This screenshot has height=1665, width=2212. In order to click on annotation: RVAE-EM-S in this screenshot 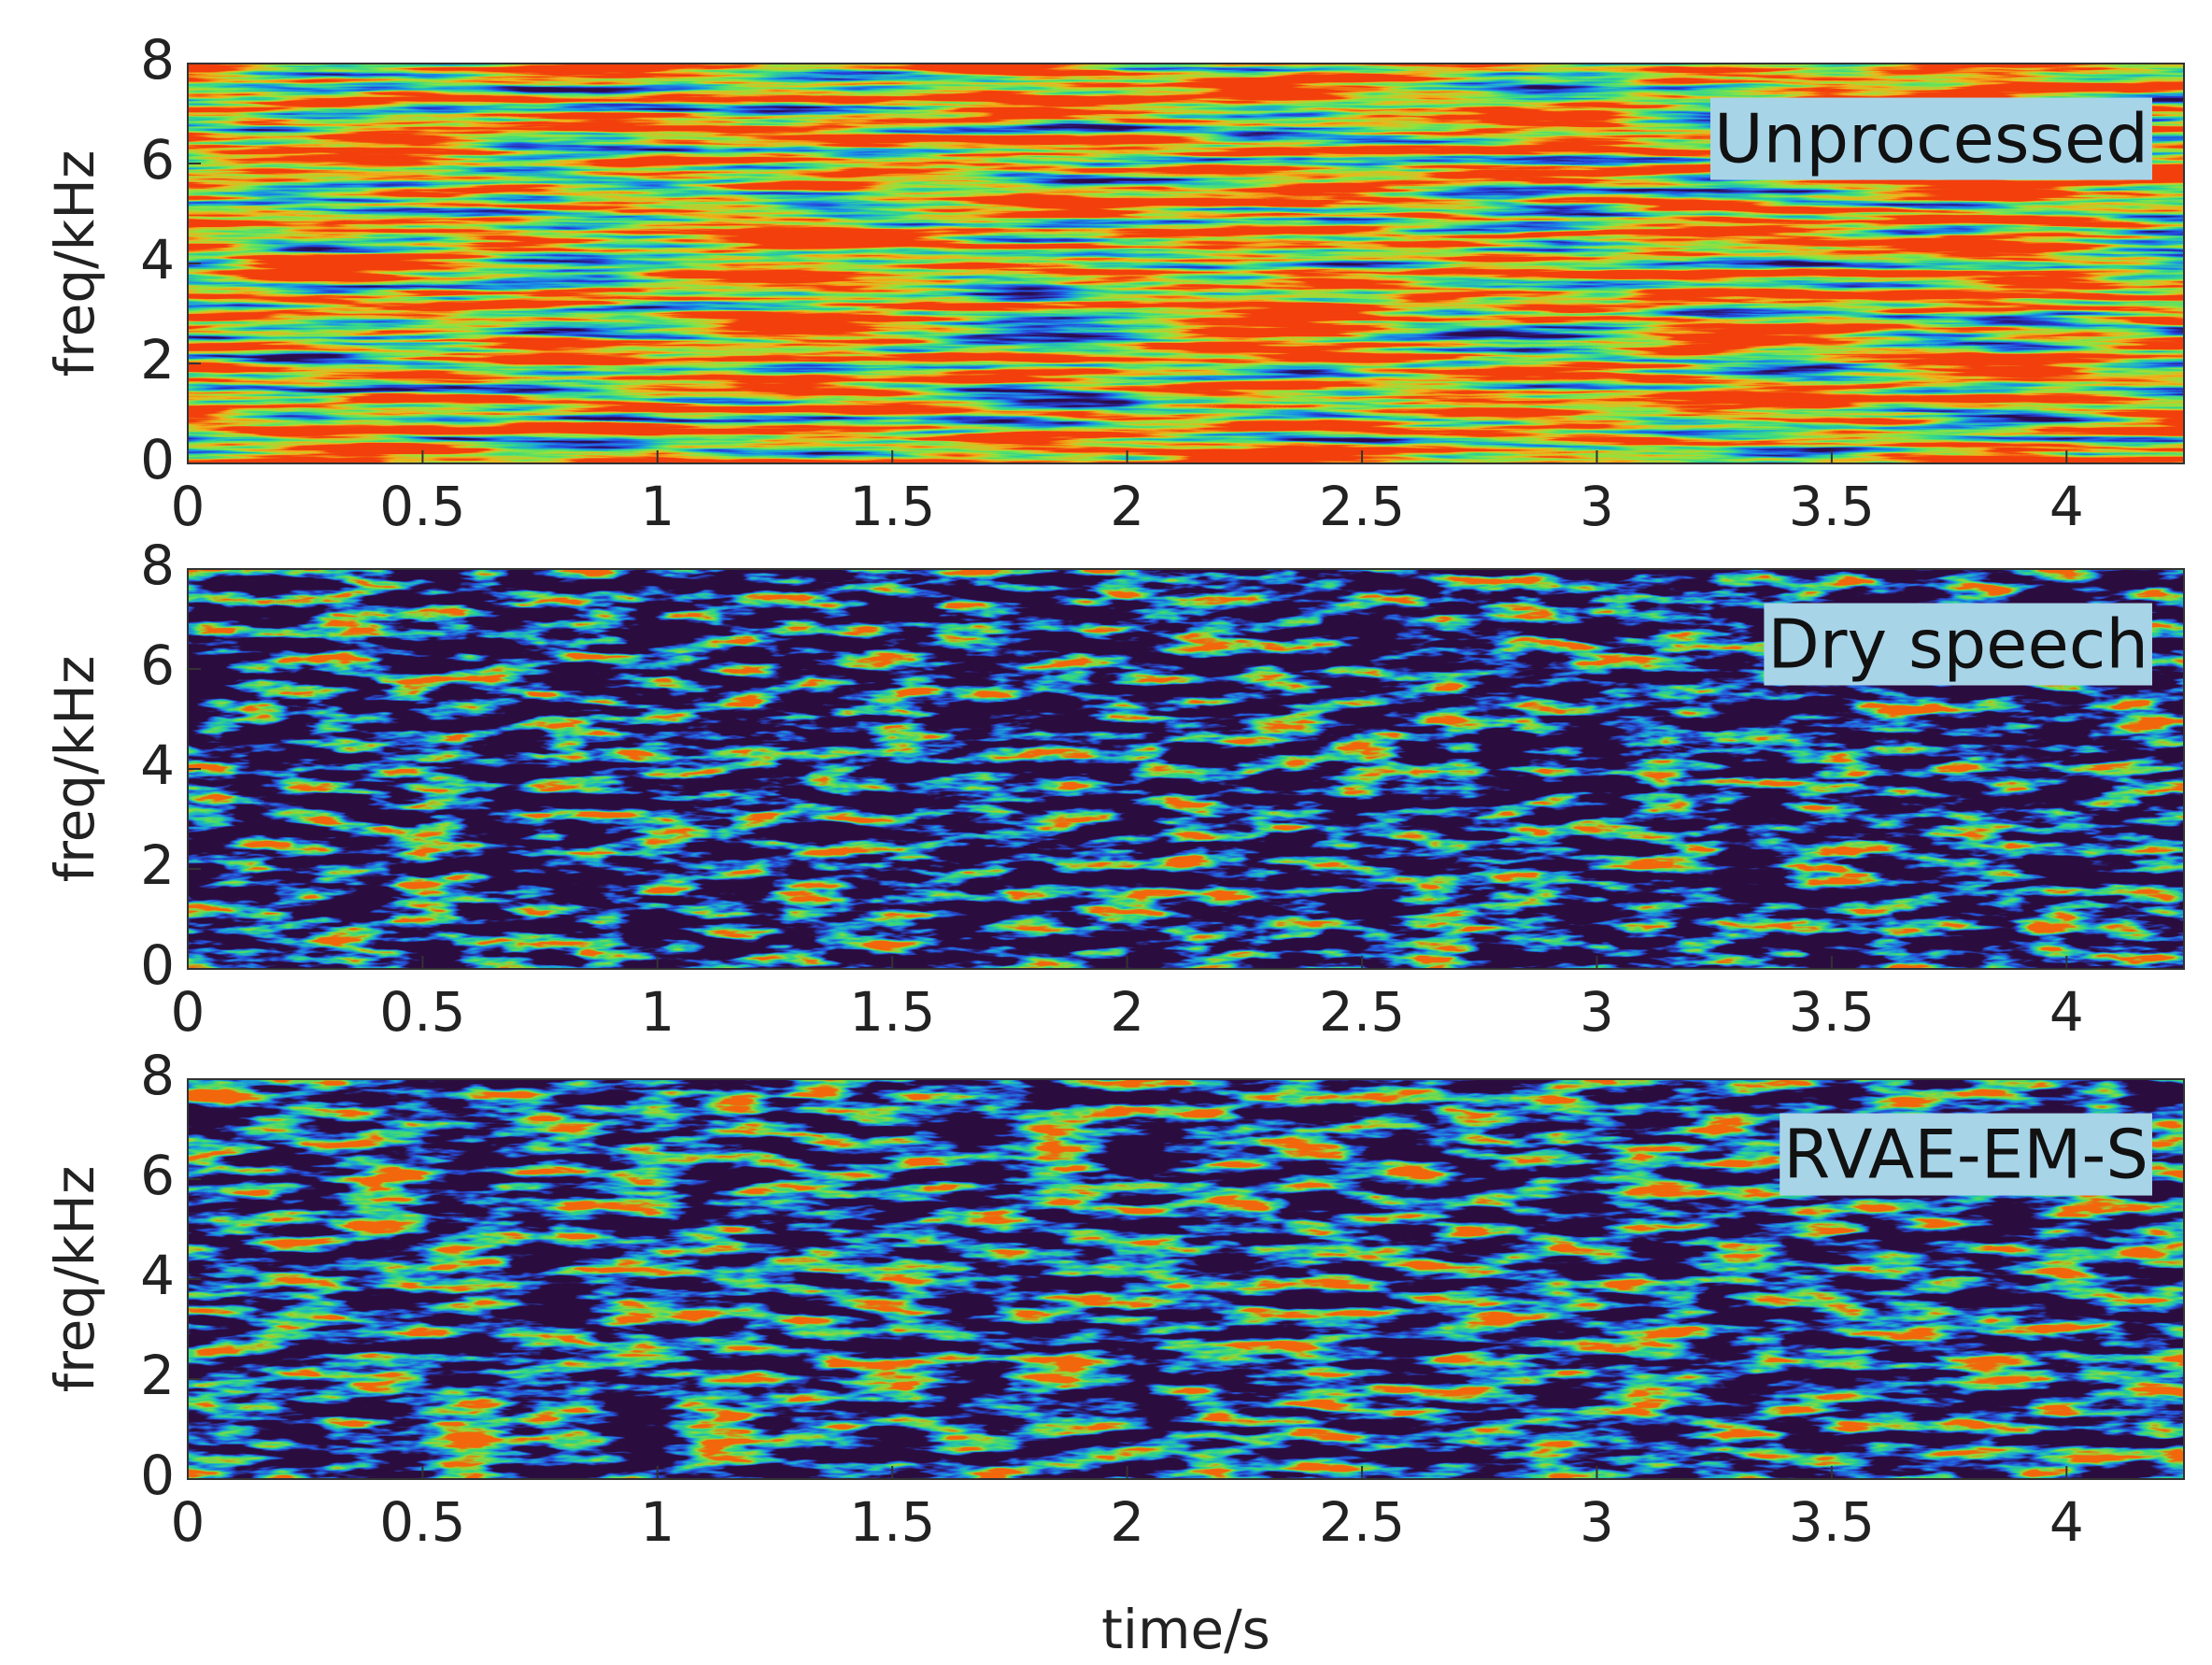, I will do `click(1966, 1154)`.